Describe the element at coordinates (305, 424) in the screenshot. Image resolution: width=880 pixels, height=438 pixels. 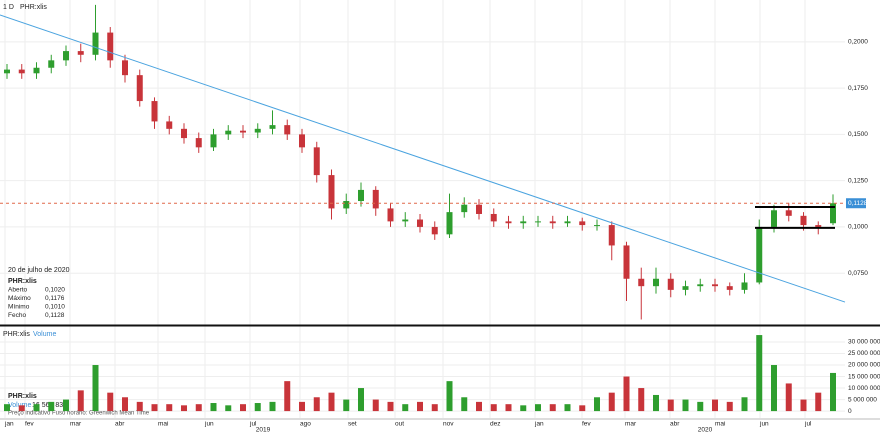
I see `x-tick-label: ago` at that location.